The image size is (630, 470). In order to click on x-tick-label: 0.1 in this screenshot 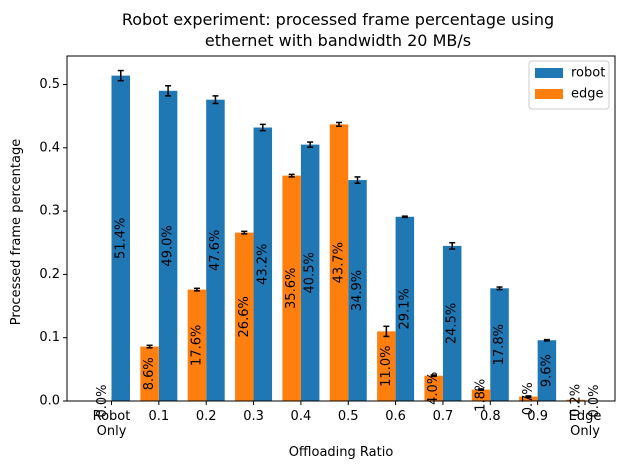, I will do `click(159, 416)`.